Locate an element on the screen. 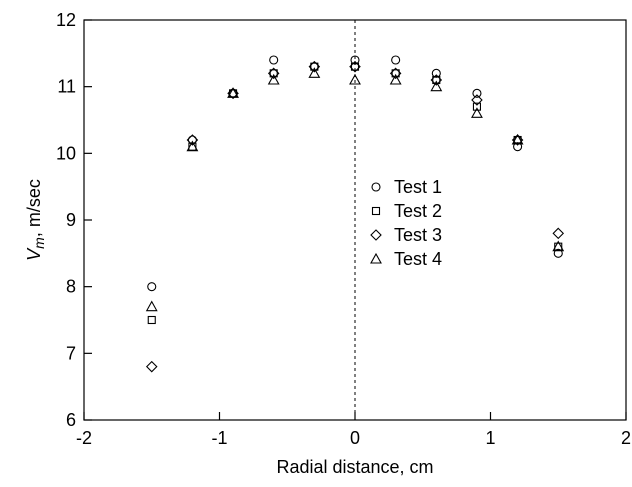  legend-label: Test 1 is located at coordinates (418, 187).